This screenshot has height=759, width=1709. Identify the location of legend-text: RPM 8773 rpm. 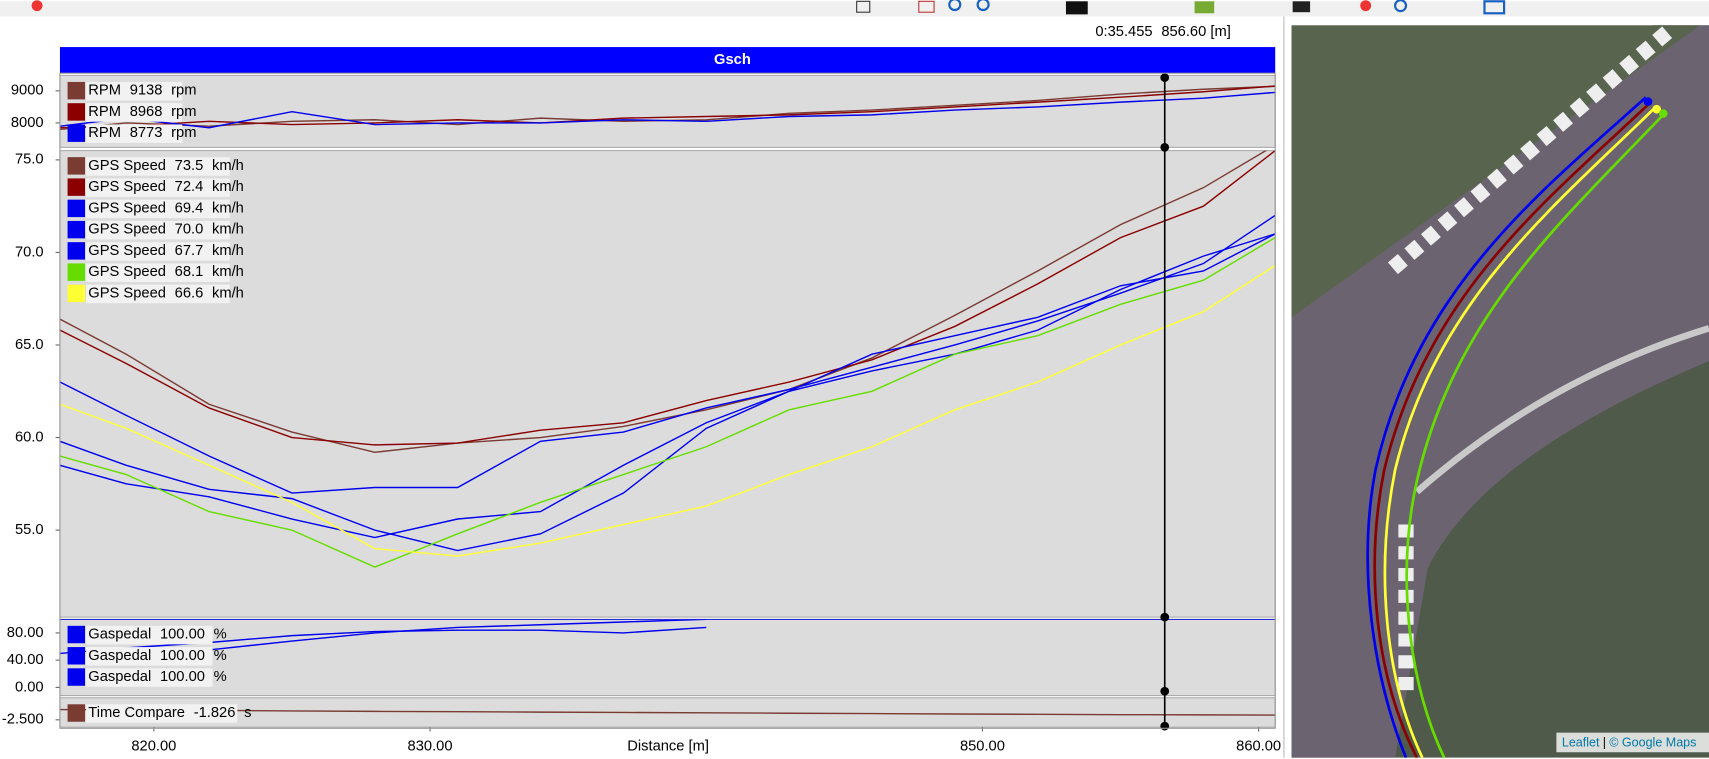
(142, 133).